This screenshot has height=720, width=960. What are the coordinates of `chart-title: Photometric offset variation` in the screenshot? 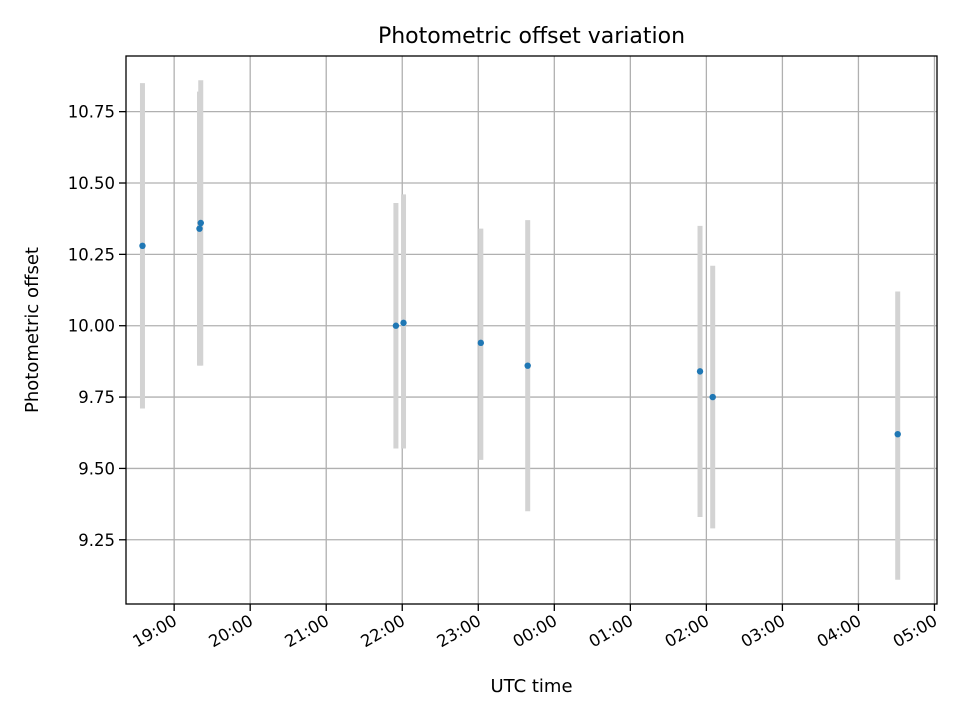 It's located at (531, 36).